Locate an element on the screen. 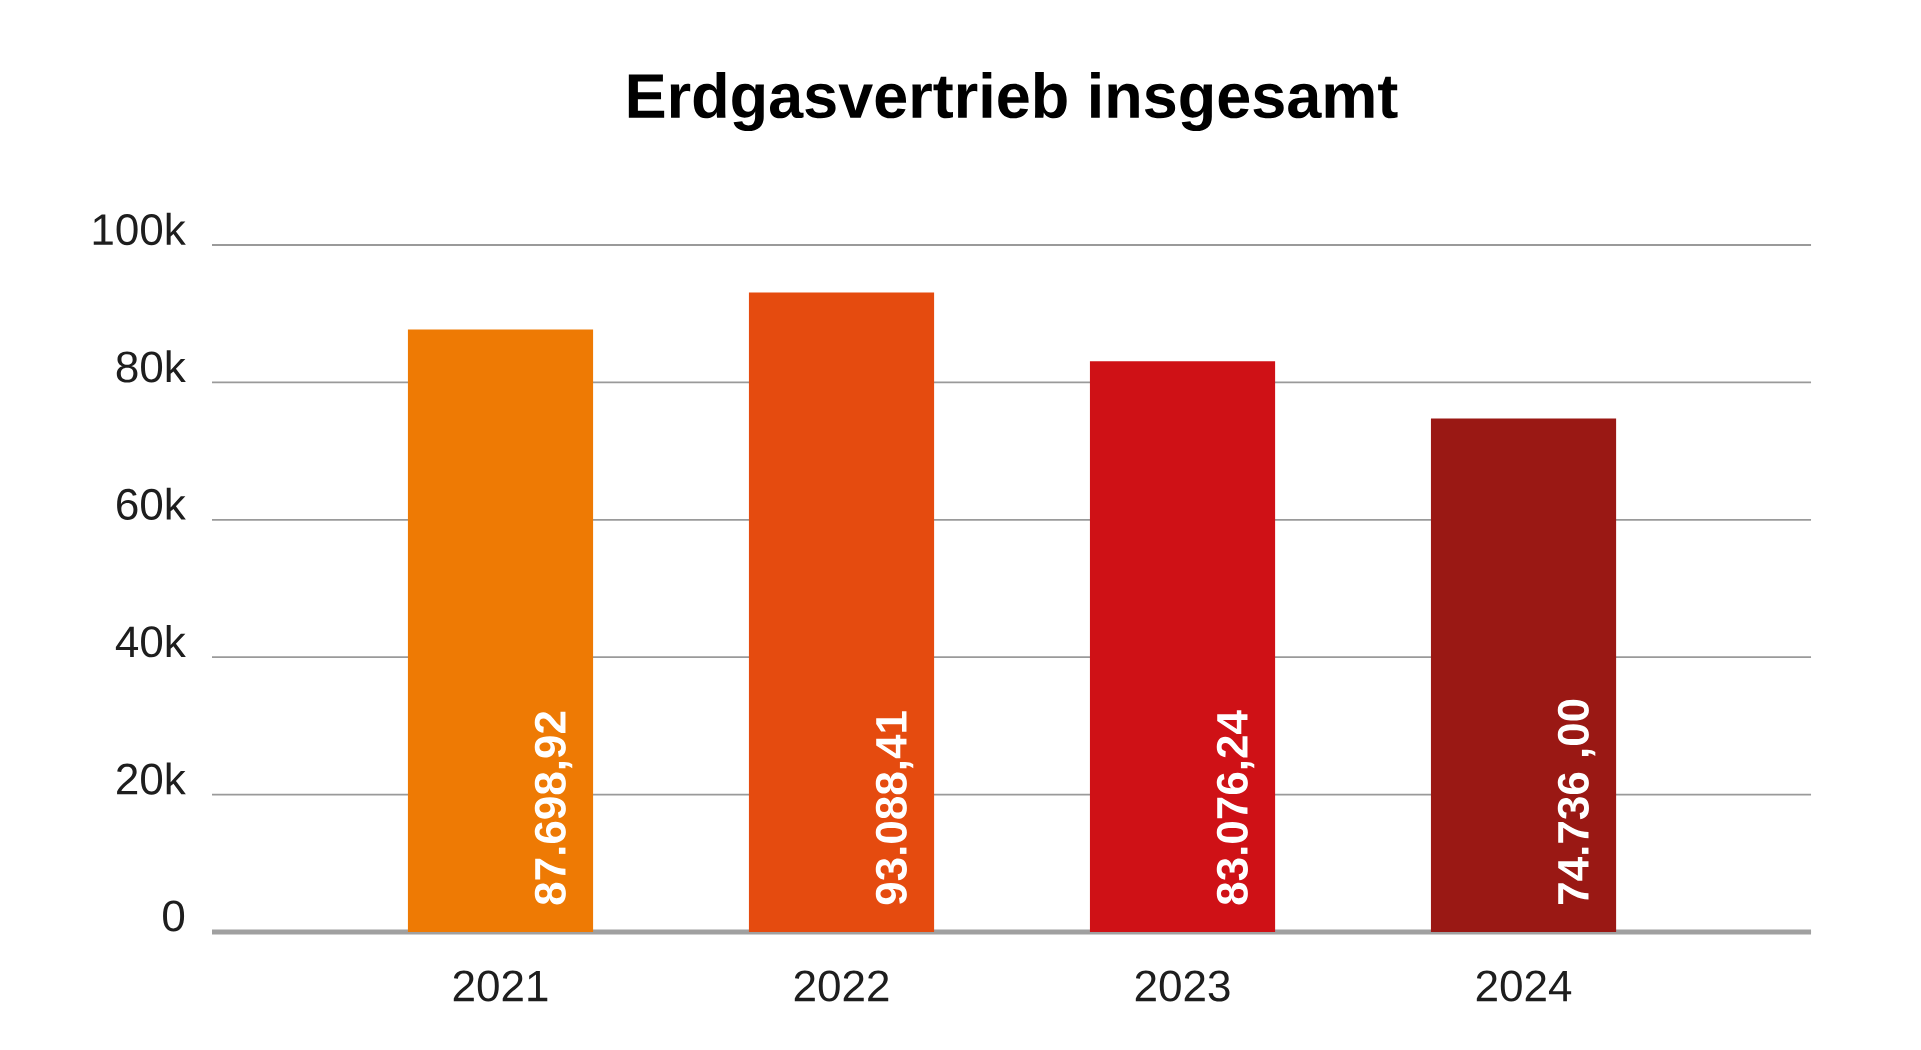 The width and height of the screenshot is (1921, 1050). x-tick-label: 2022 is located at coordinates (841, 986).